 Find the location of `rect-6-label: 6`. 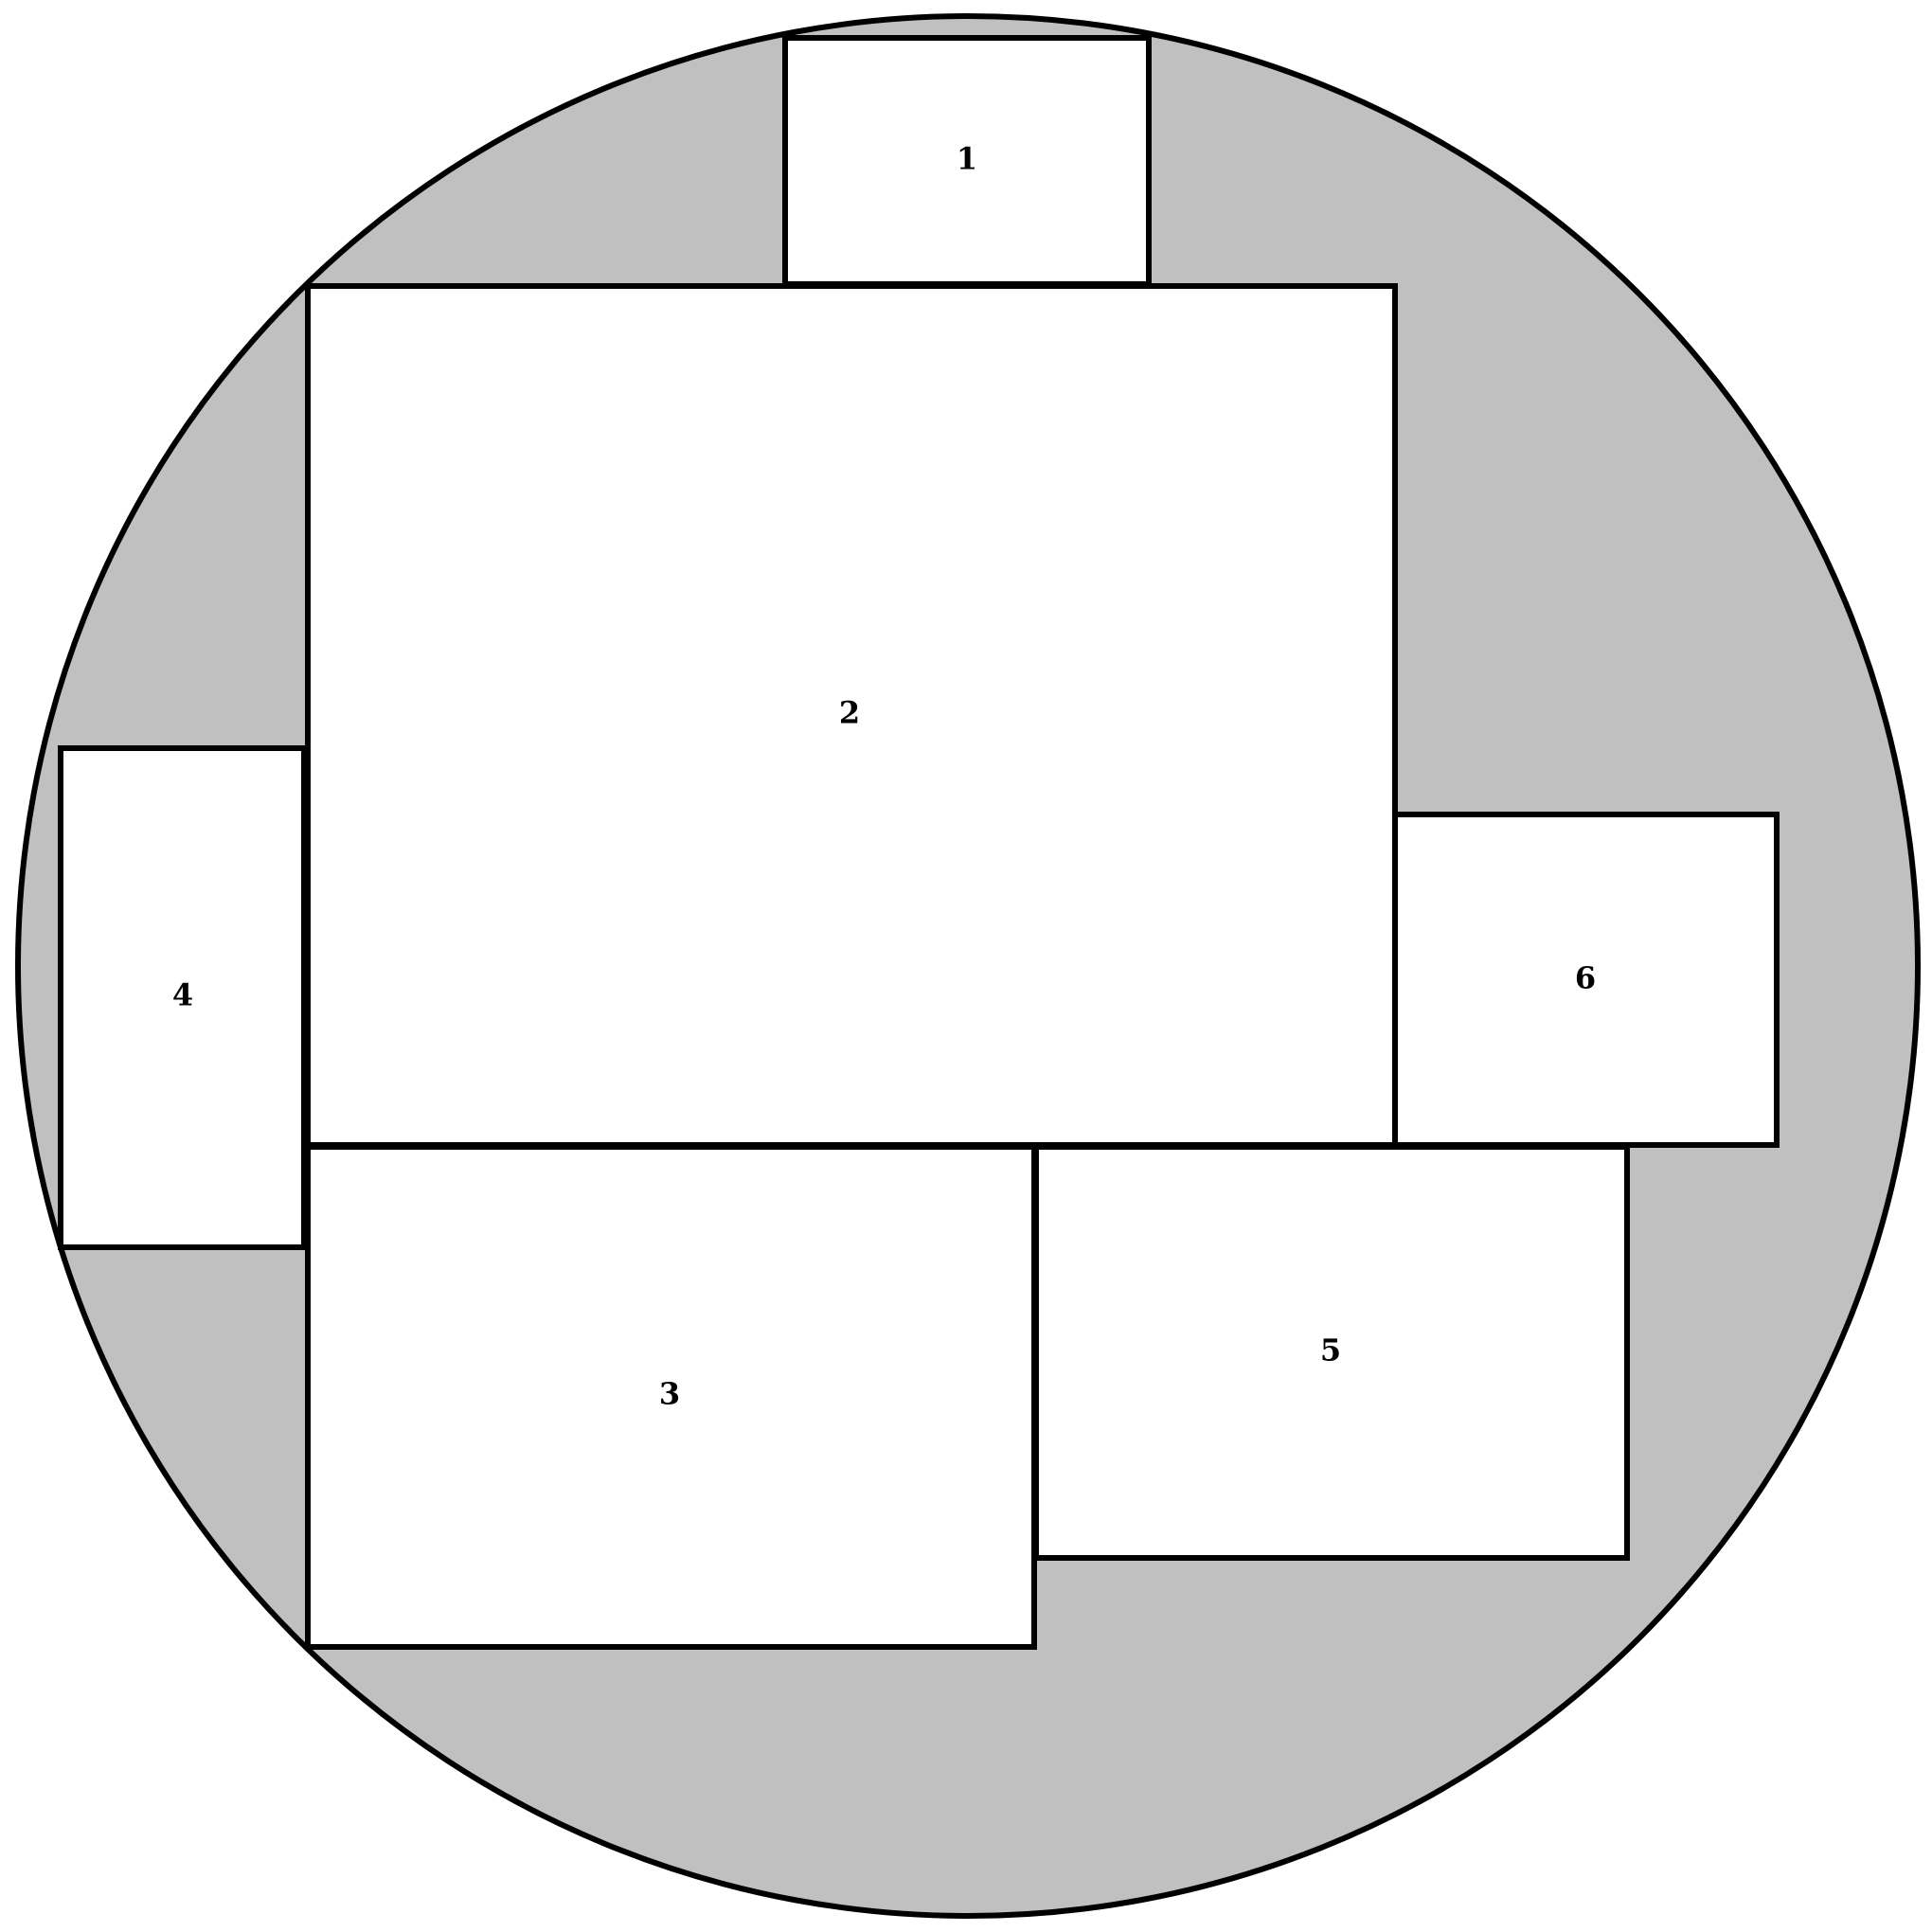

rect-6-label: 6 is located at coordinates (1585, 978).